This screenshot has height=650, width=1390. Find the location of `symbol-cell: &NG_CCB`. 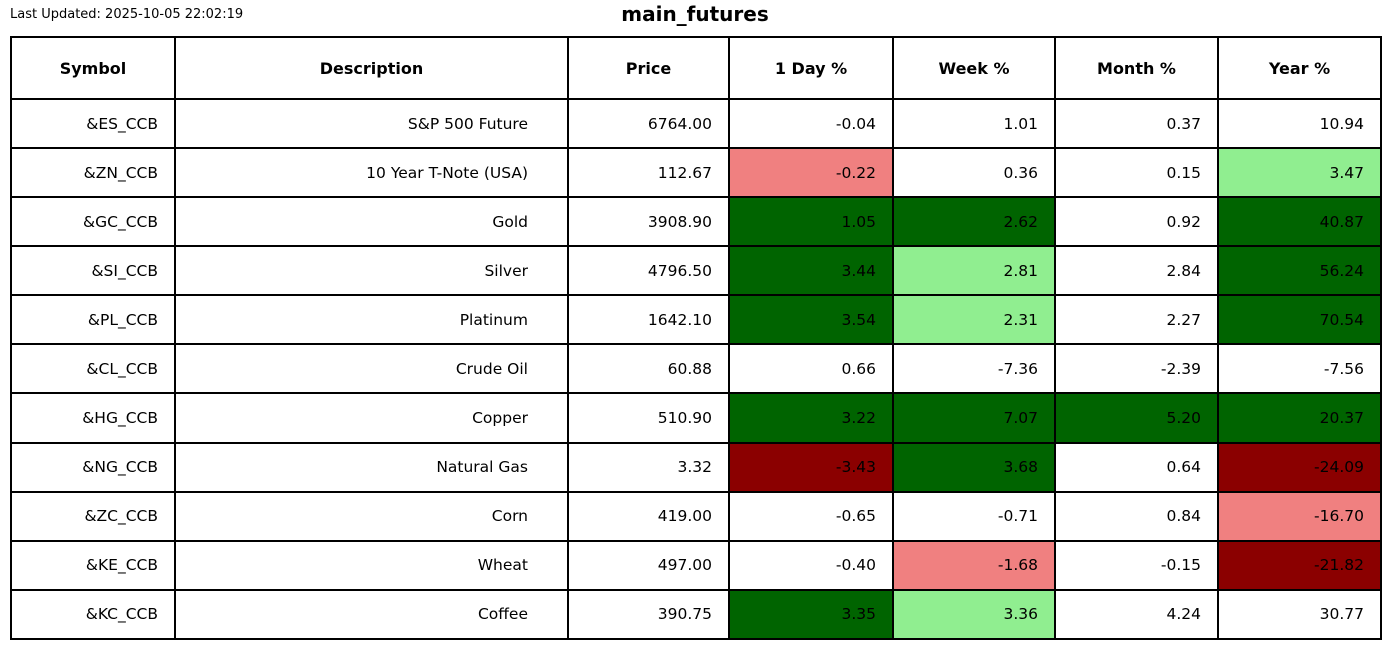

symbol-cell: &NG_CCB is located at coordinates (93, 467).